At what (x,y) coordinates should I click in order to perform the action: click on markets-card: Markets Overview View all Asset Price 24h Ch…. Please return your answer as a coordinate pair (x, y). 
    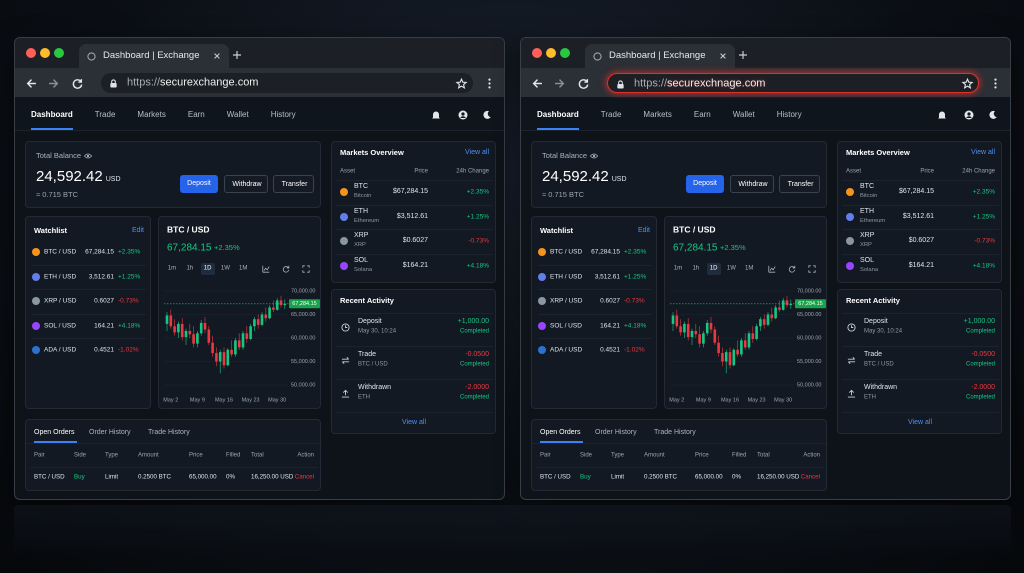
    Looking at the image, I should click on (413, 212).